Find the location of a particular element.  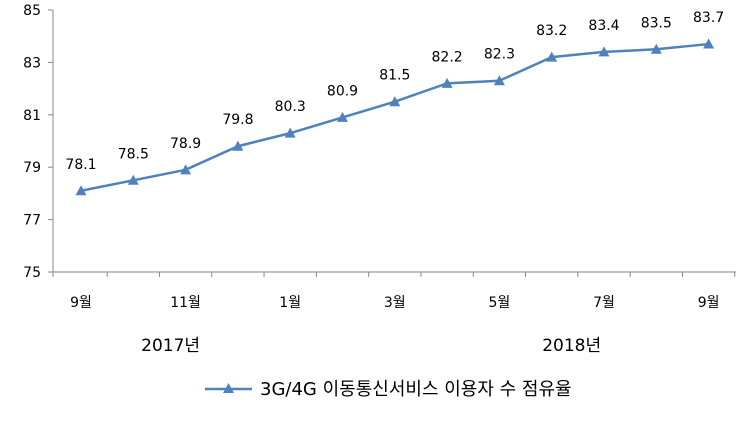

x-tick-label: 1월 is located at coordinates (290, 303).